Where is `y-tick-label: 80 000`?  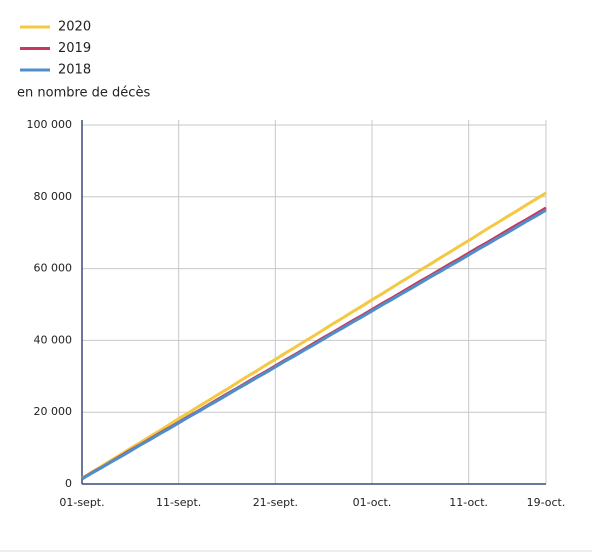
y-tick-label: 80 000 is located at coordinates (53, 196).